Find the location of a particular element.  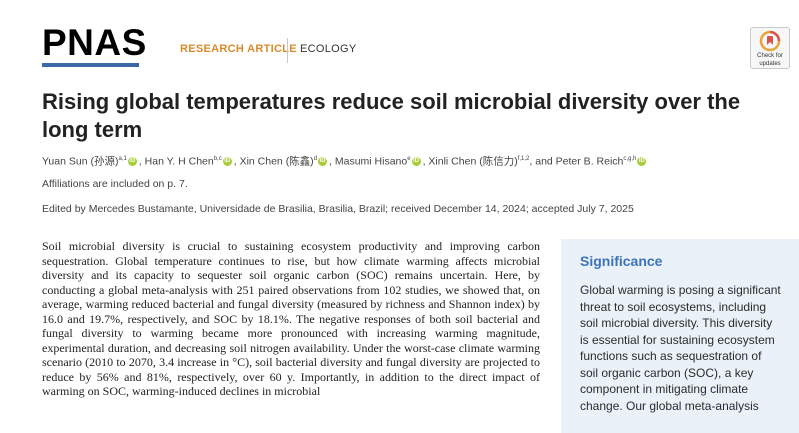

header-divider is located at coordinates (287, 50).